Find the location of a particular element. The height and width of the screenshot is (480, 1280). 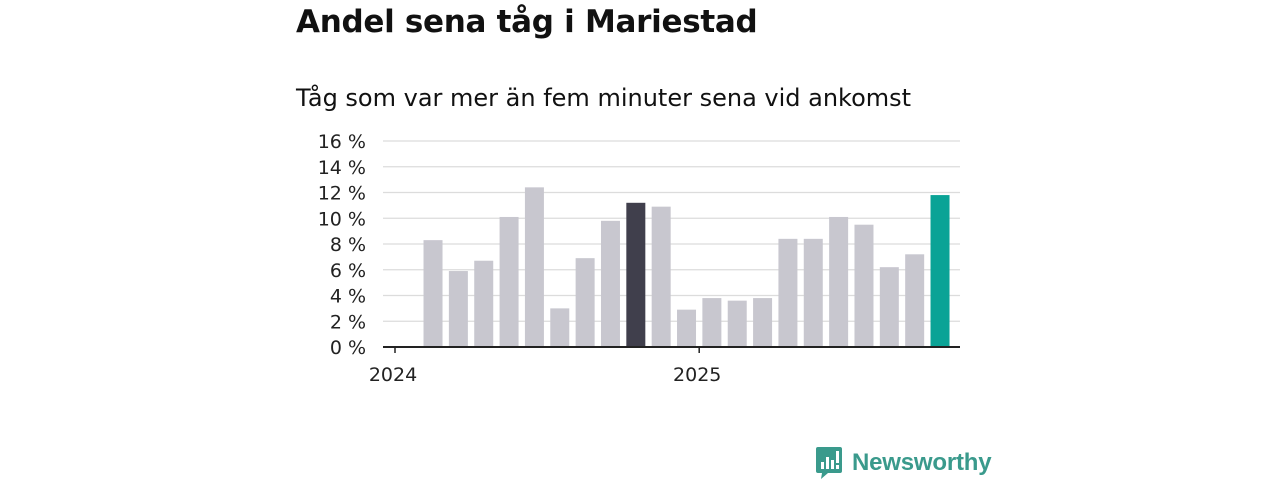

y-tick-label: 10 % is located at coordinates (342, 219).